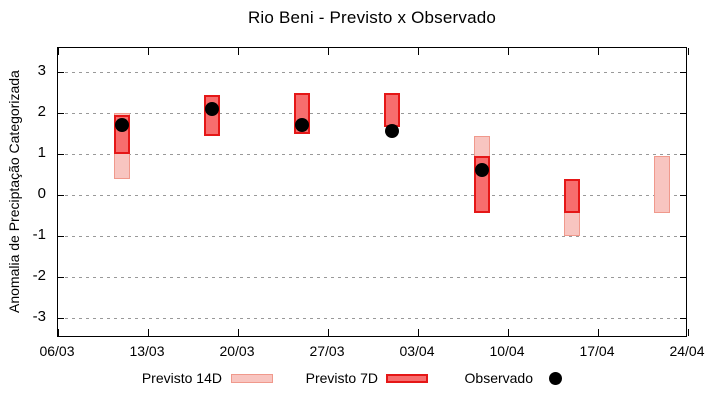 Image resolution: width=720 pixels, height=400 pixels. What do you see at coordinates (407, 378) in the screenshot?
I see `legend-swatch-7d-icon` at bounding box center [407, 378].